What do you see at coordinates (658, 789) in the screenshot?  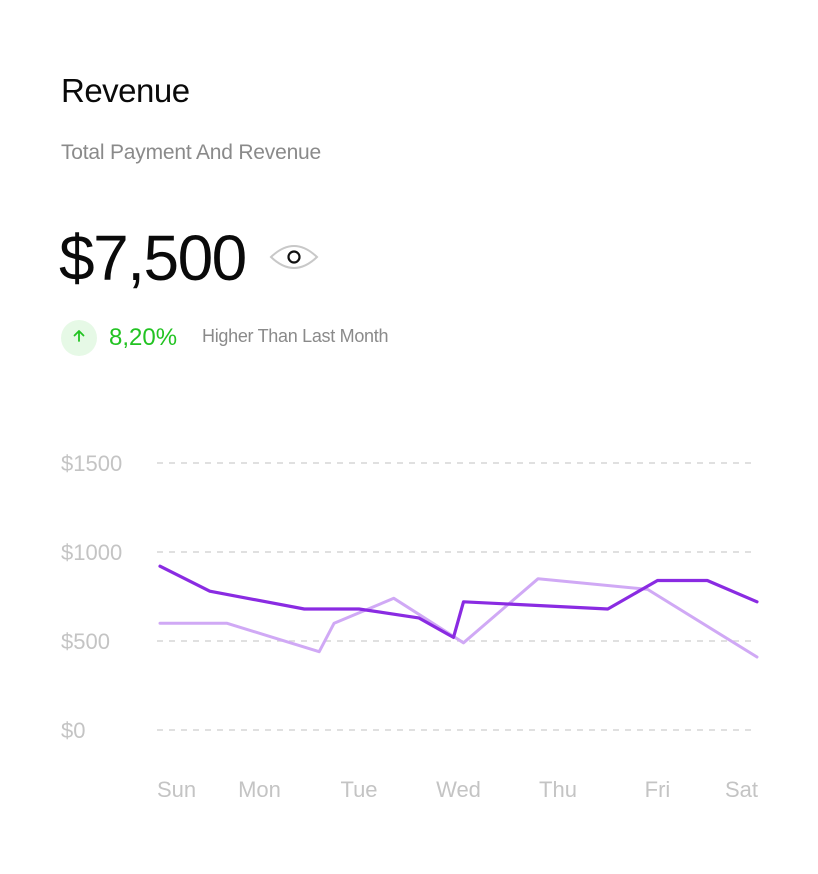 I see `x-tick-label: Fri` at bounding box center [658, 789].